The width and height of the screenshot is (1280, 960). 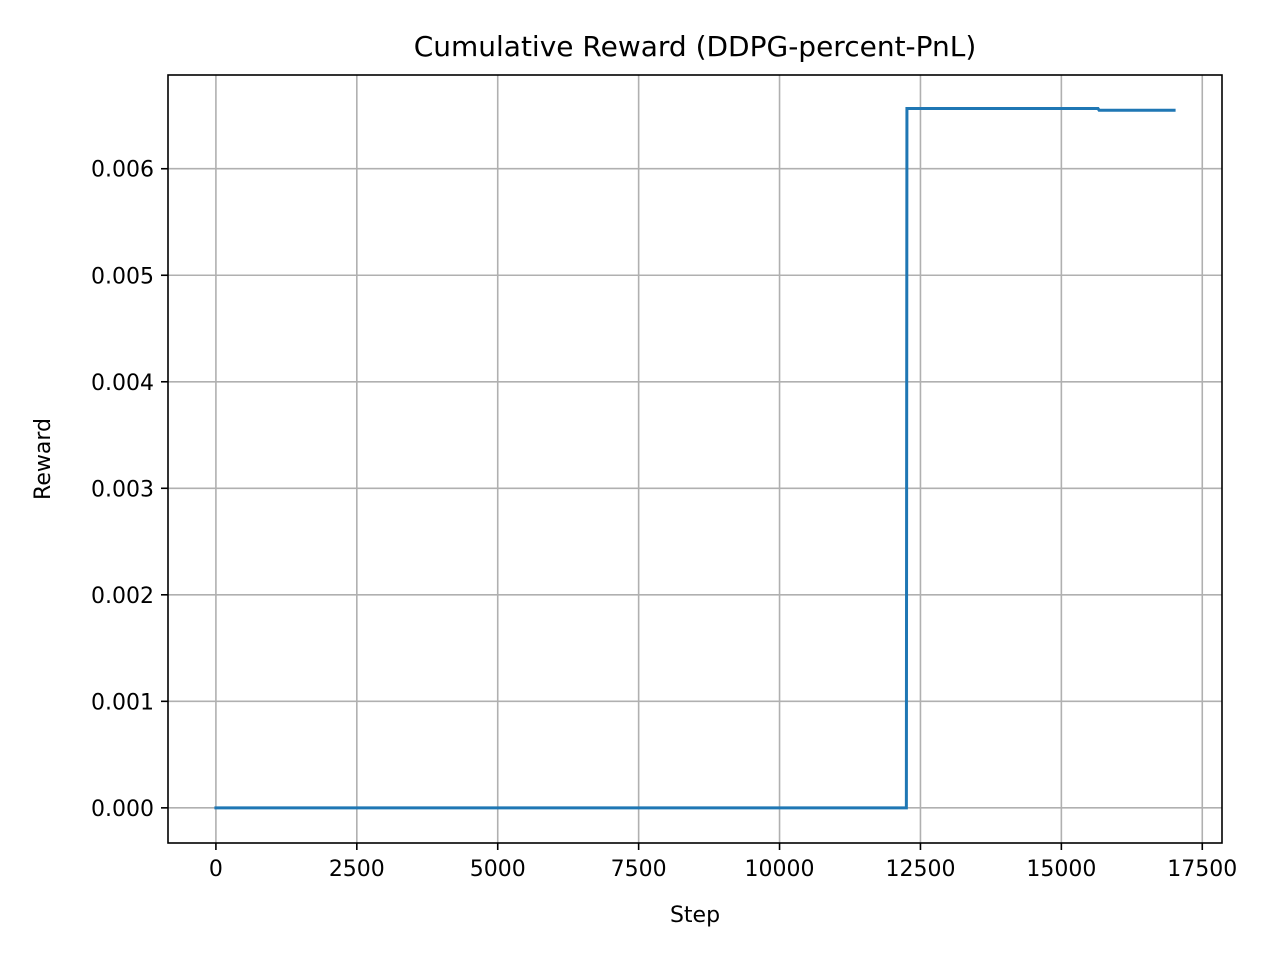 I want to click on x-tick-label: 15000, so click(x=1061, y=869).